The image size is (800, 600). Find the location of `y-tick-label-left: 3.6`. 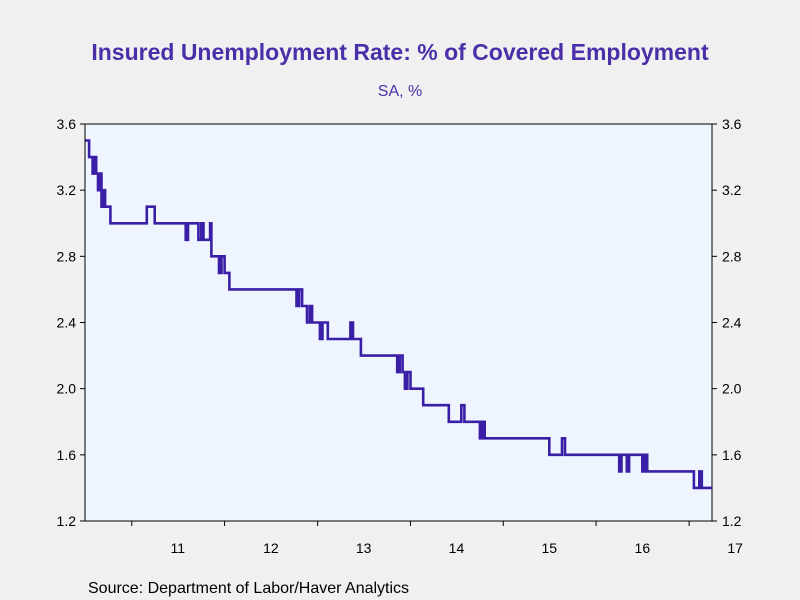

y-tick-label-left: 3.6 is located at coordinates (67, 124).